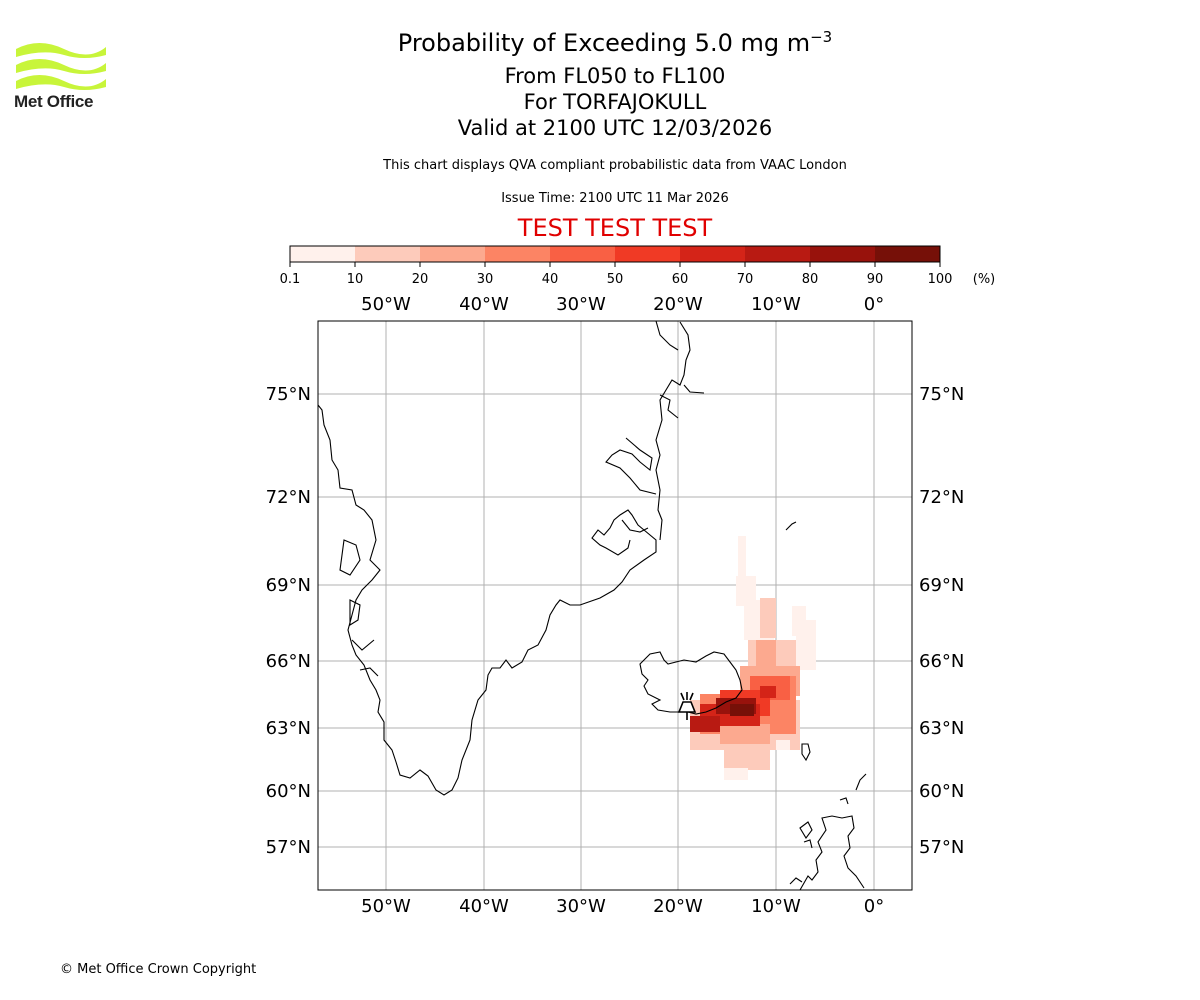 The height and width of the screenshot is (1000, 1200). Describe the element at coordinates (290, 279) in the screenshot. I see `colorbar-tick-label: 0.1` at that location.